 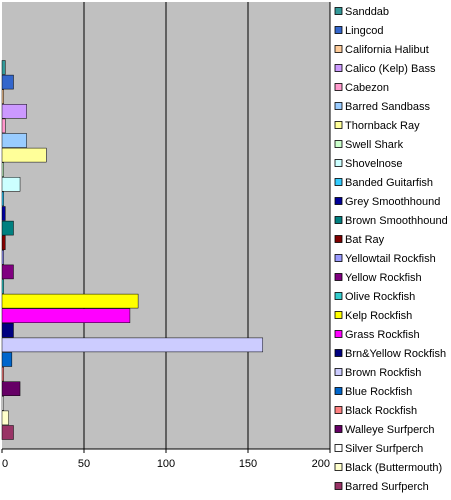 I want to click on bar-grass-rockfish, so click(x=66, y=315).